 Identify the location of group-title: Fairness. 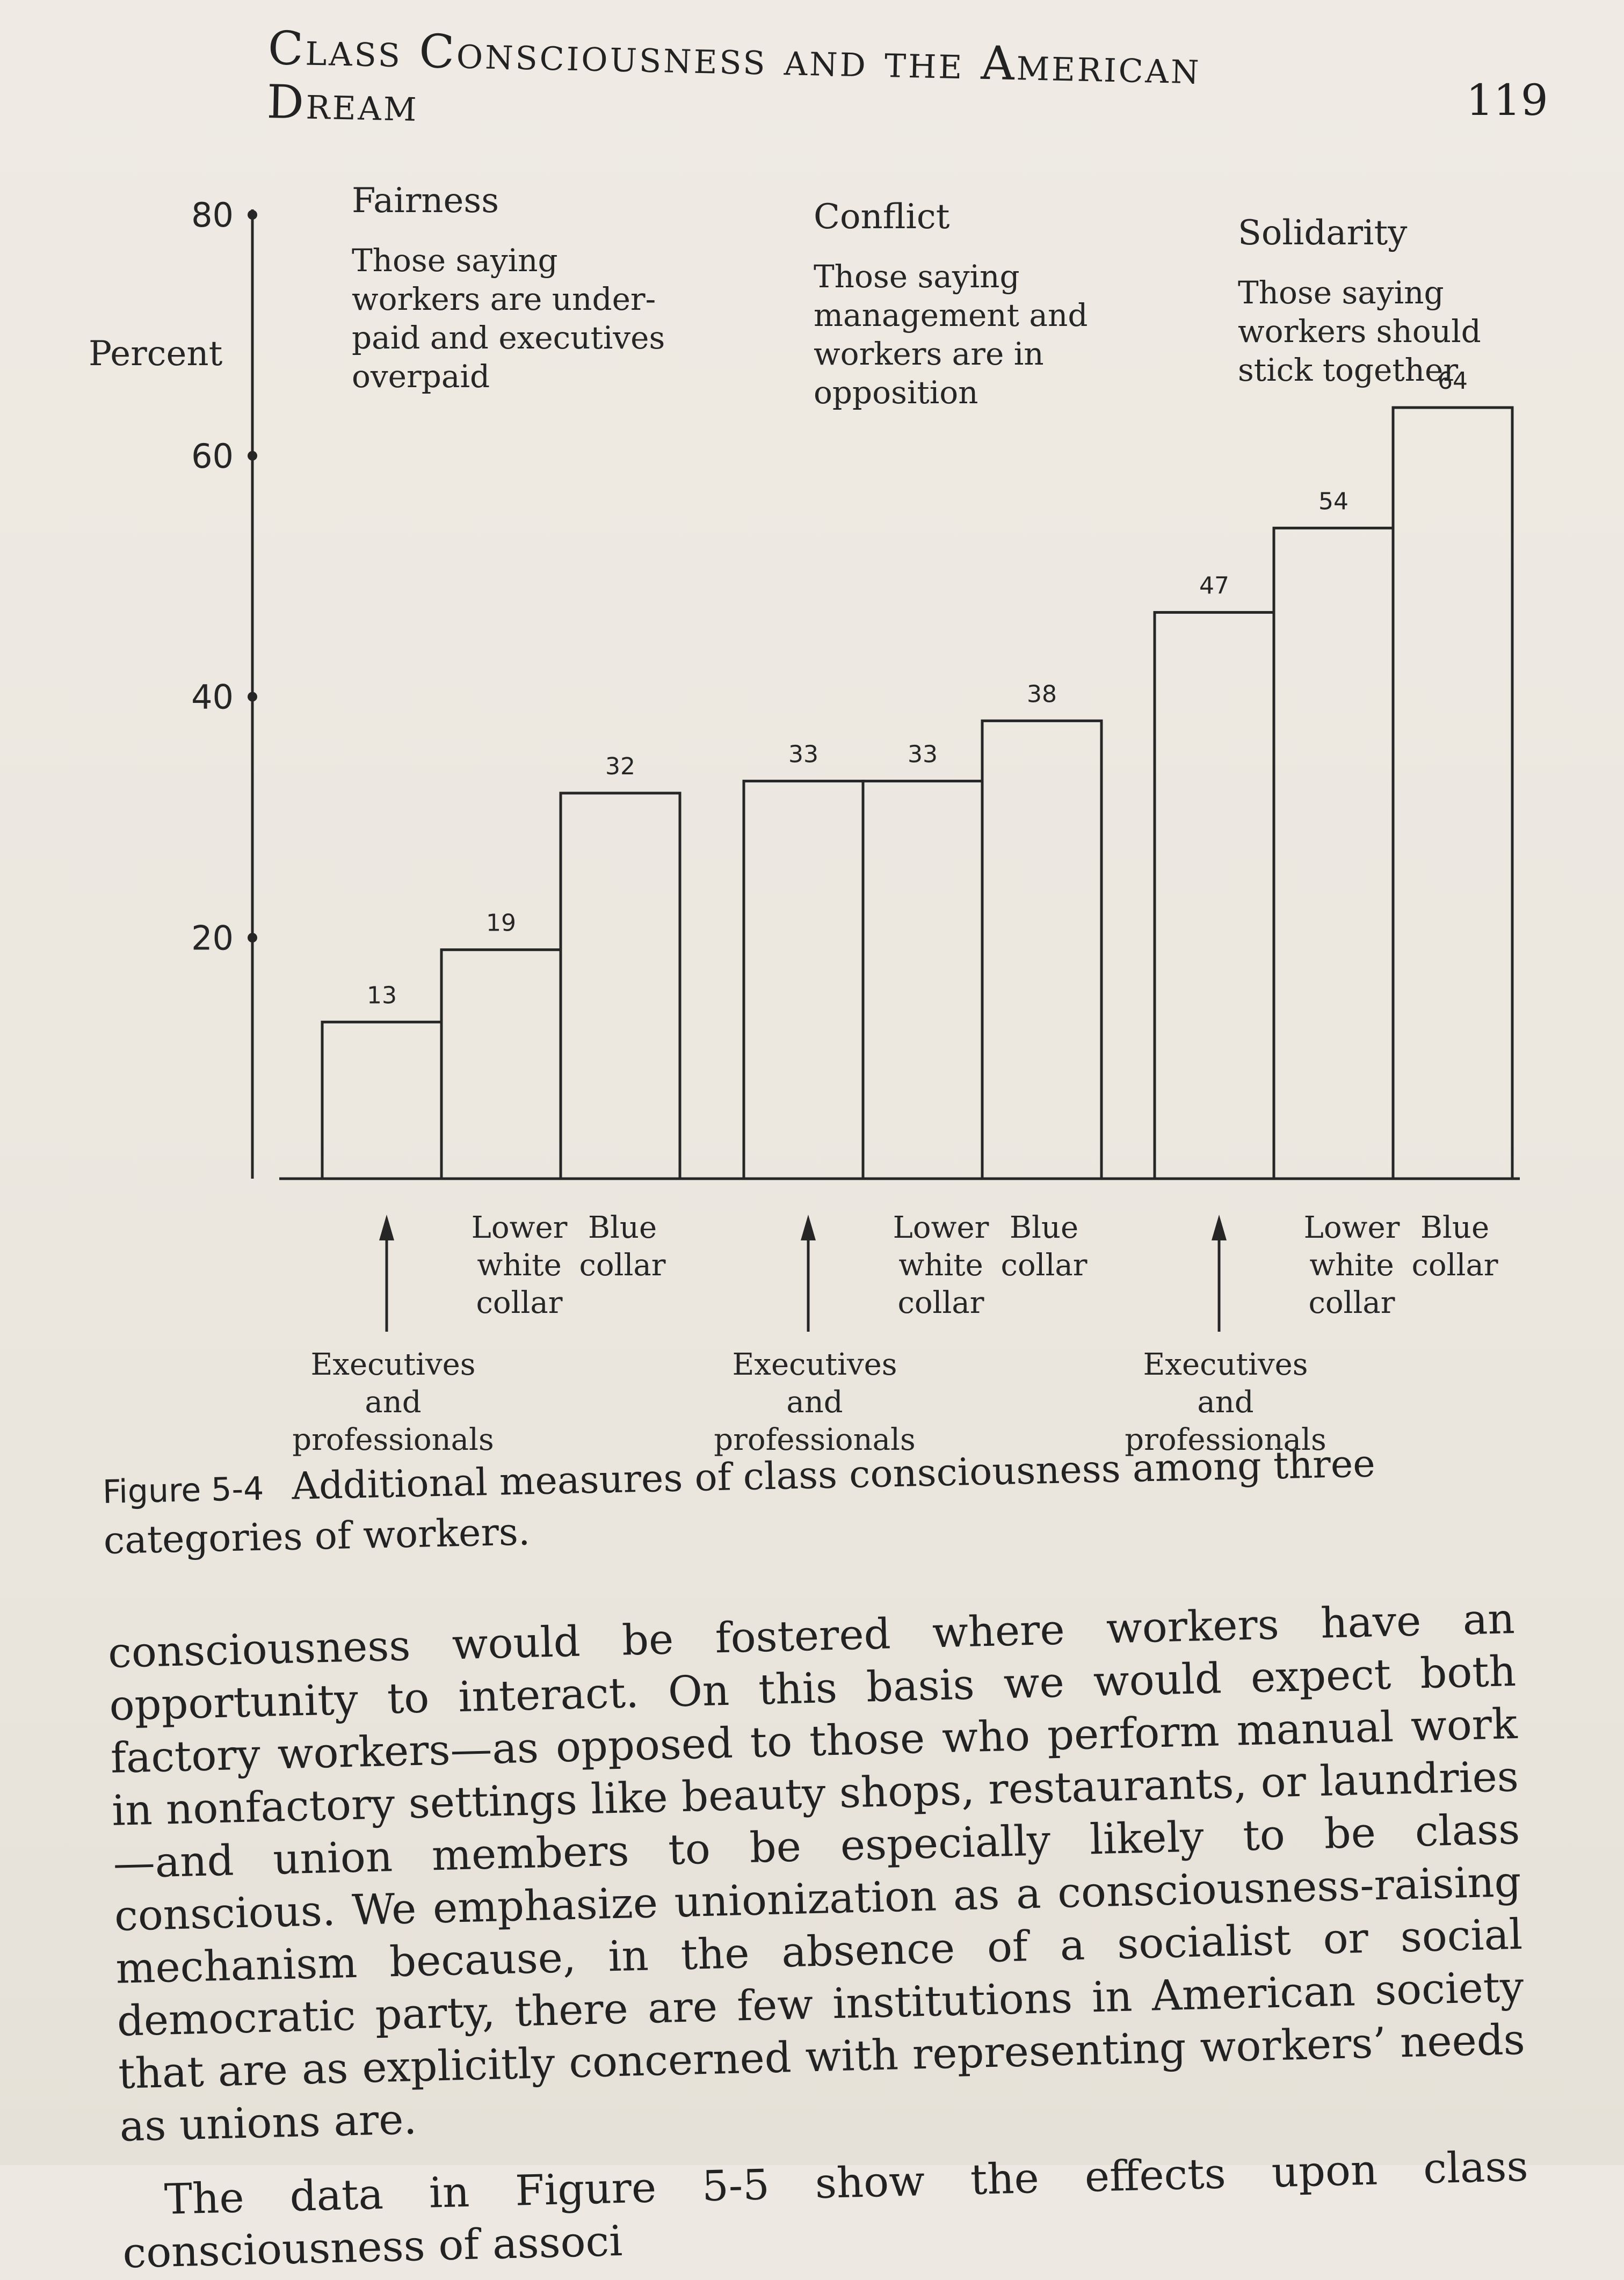
(425, 201).